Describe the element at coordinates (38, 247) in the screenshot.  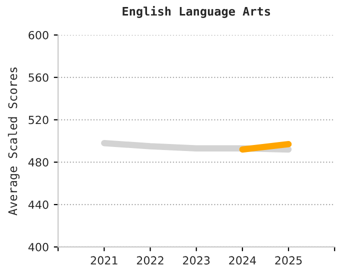
I see `y-tick-label: 400` at that location.